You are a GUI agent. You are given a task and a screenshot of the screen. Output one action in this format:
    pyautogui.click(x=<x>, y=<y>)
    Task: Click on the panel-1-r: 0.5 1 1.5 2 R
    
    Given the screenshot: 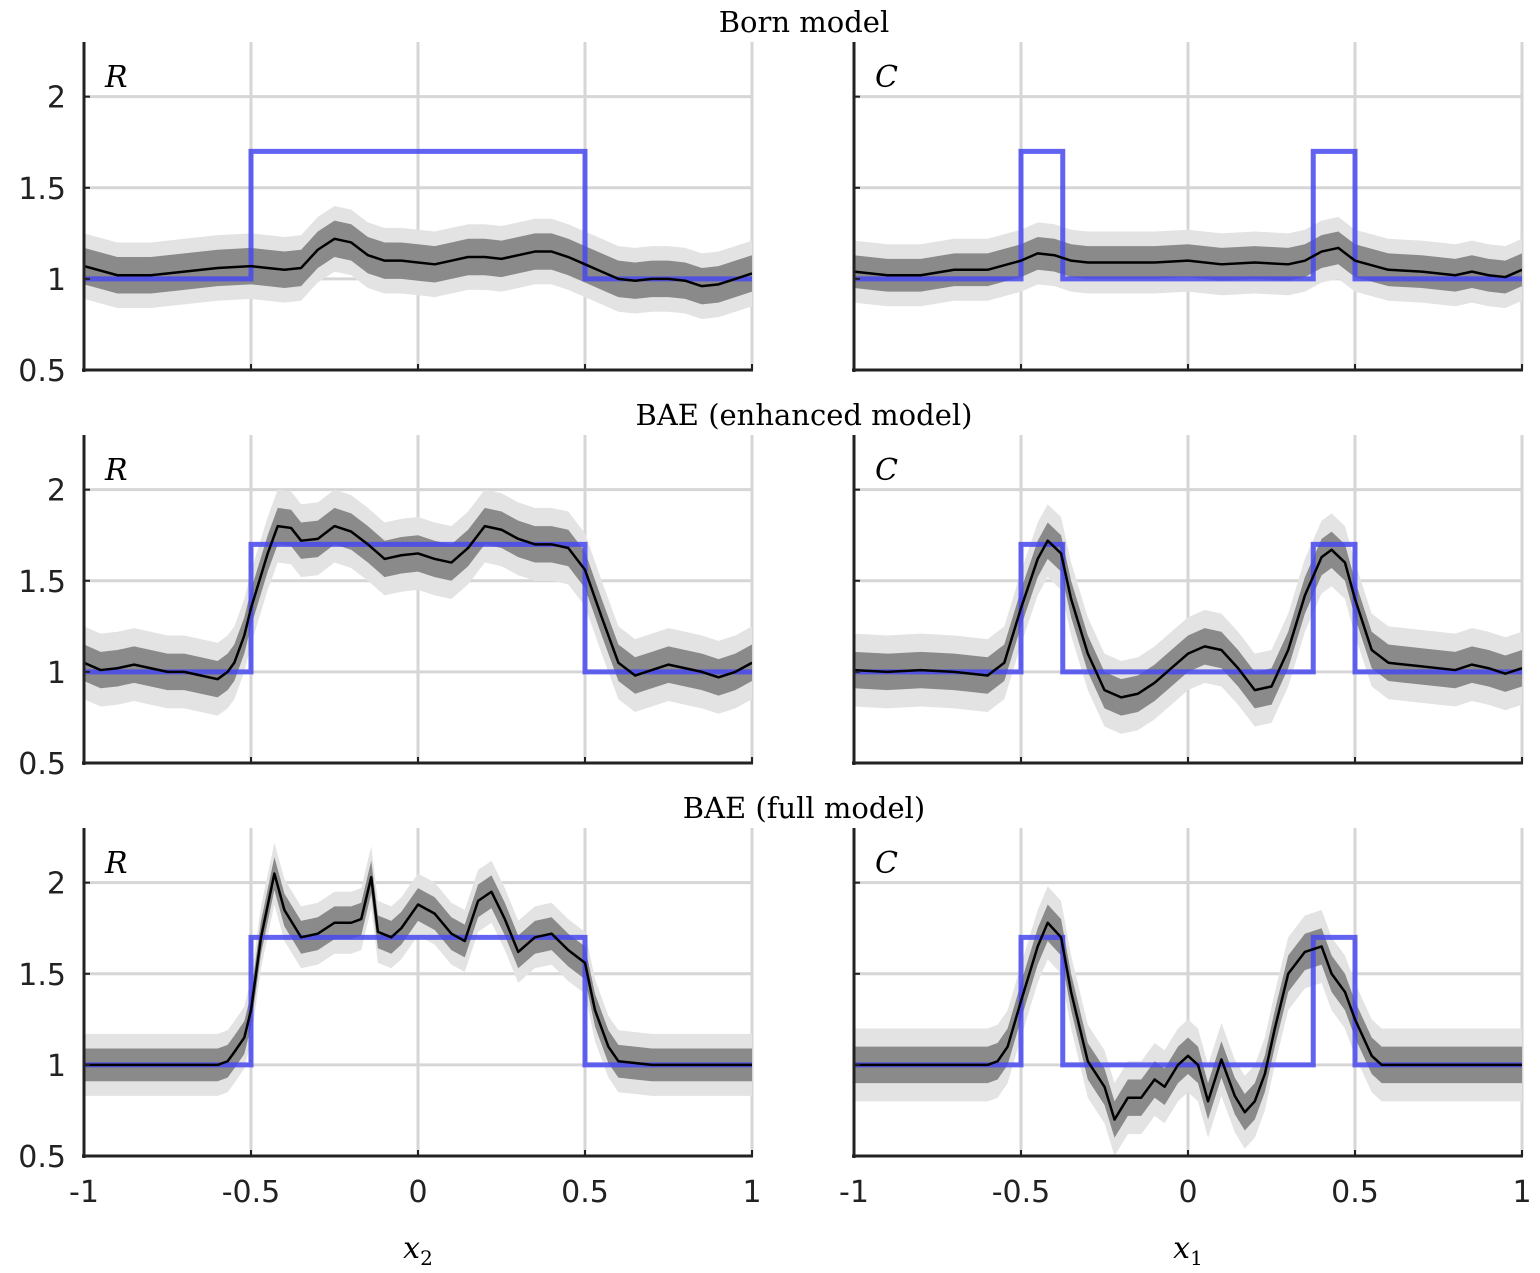 What is the action you would take?
    pyautogui.click(x=386, y=215)
    